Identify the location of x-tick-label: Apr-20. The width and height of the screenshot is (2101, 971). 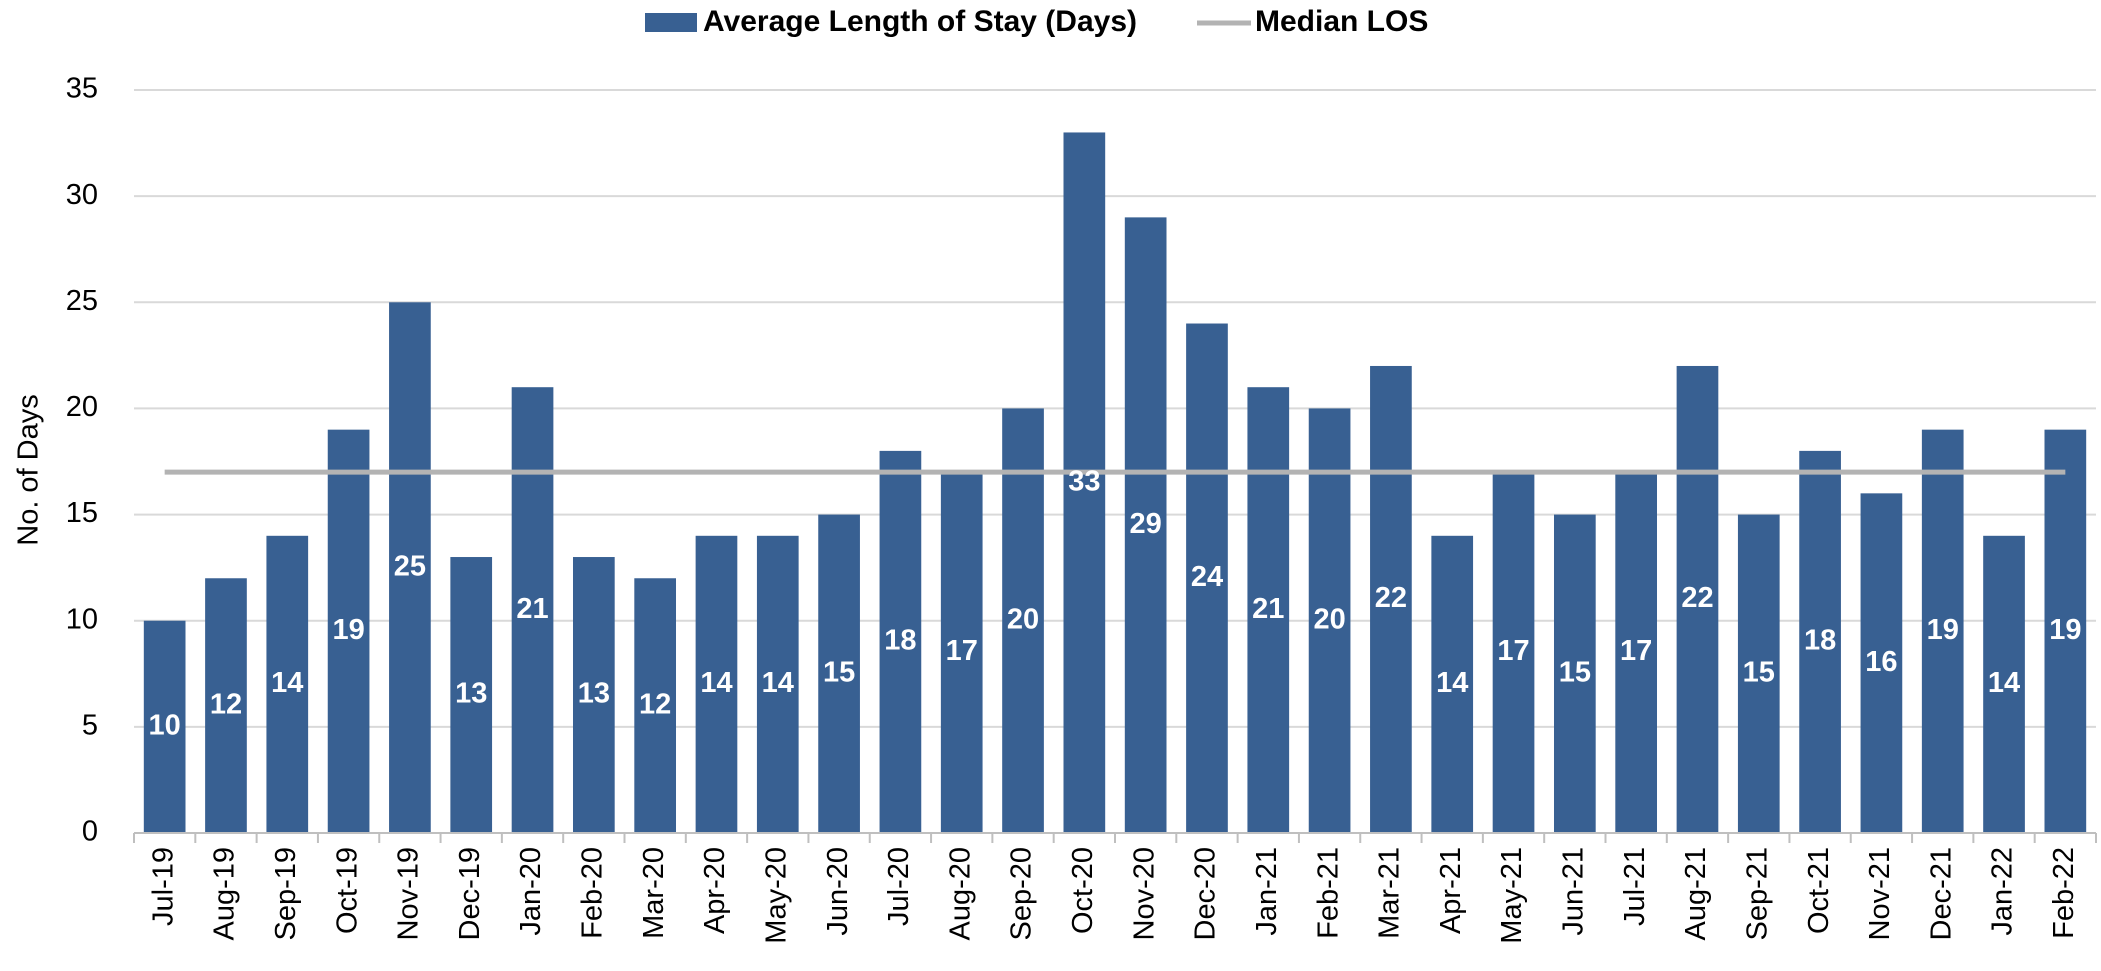
(715, 890).